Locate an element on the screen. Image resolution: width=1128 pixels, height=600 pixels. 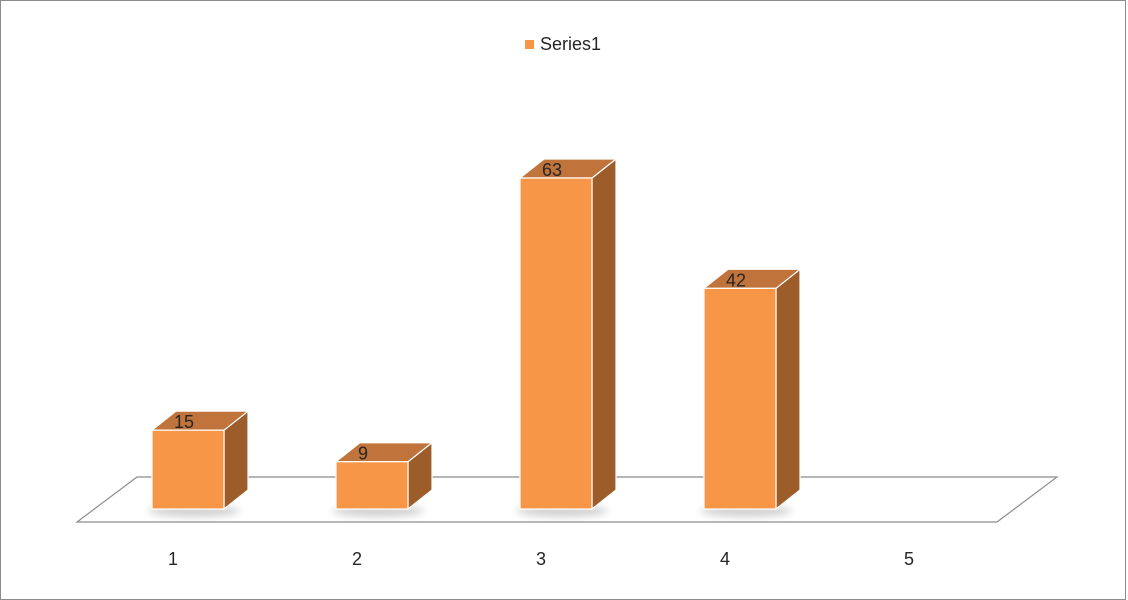
chart-legend: Series1 is located at coordinates (563, 44).